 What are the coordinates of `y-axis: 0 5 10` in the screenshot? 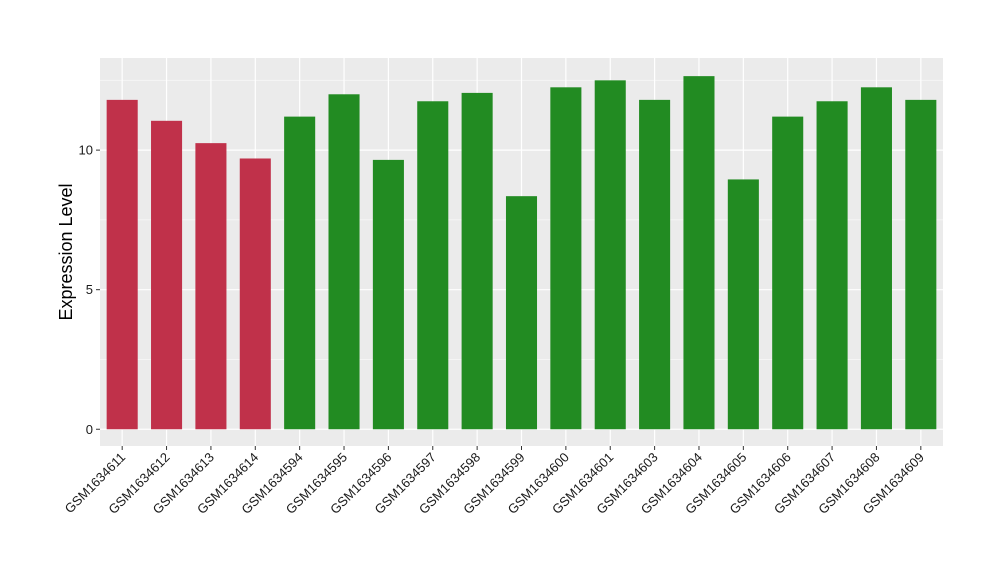 It's located at (89, 290).